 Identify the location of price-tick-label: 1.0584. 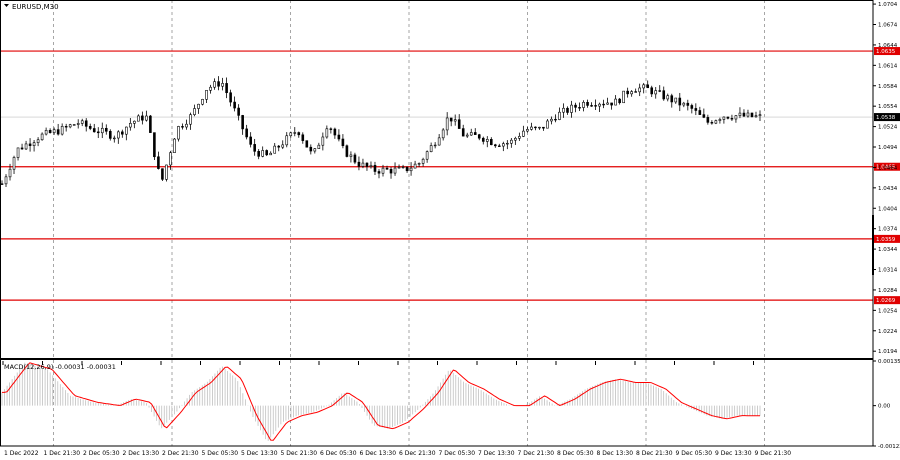
(888, 87).